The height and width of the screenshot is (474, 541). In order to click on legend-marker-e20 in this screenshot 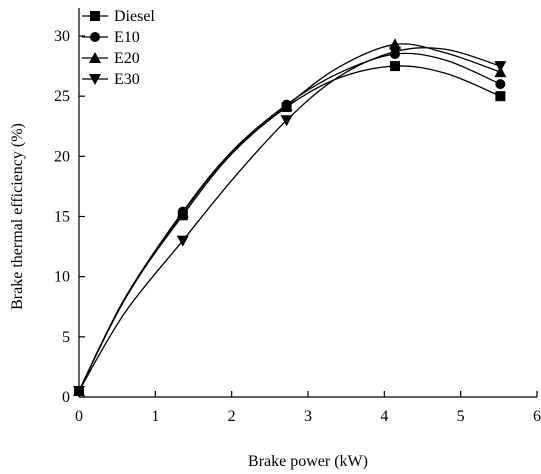, I will do `click(95, 57)`.